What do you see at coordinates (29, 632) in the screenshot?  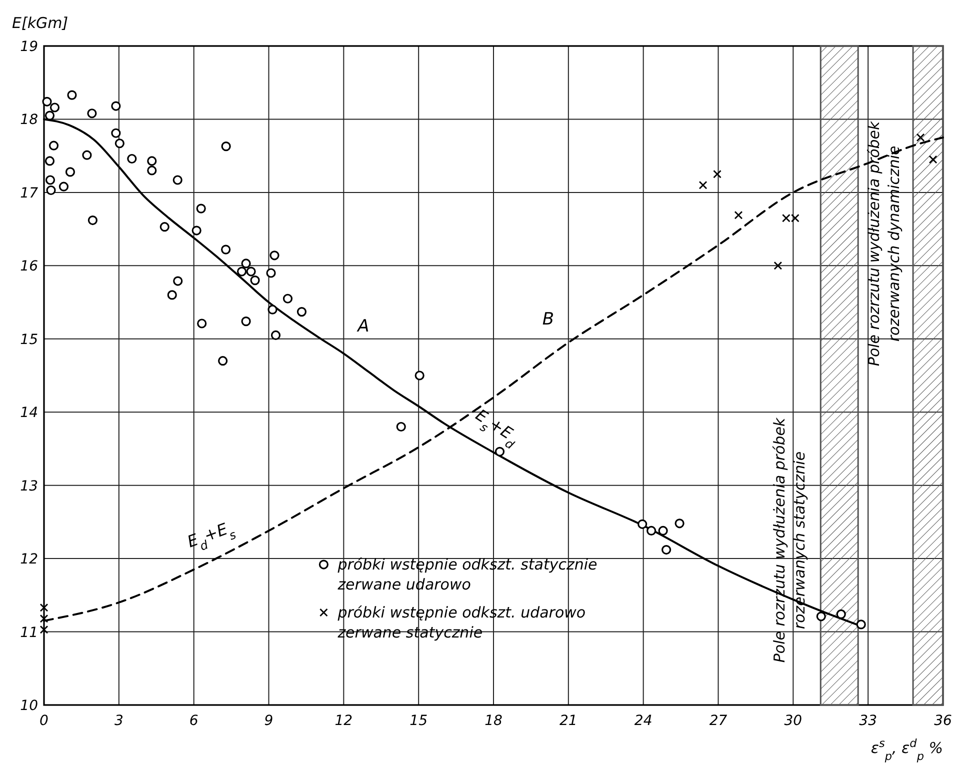 I see `y-tick-label: 11` at bounding box center [29, 632].